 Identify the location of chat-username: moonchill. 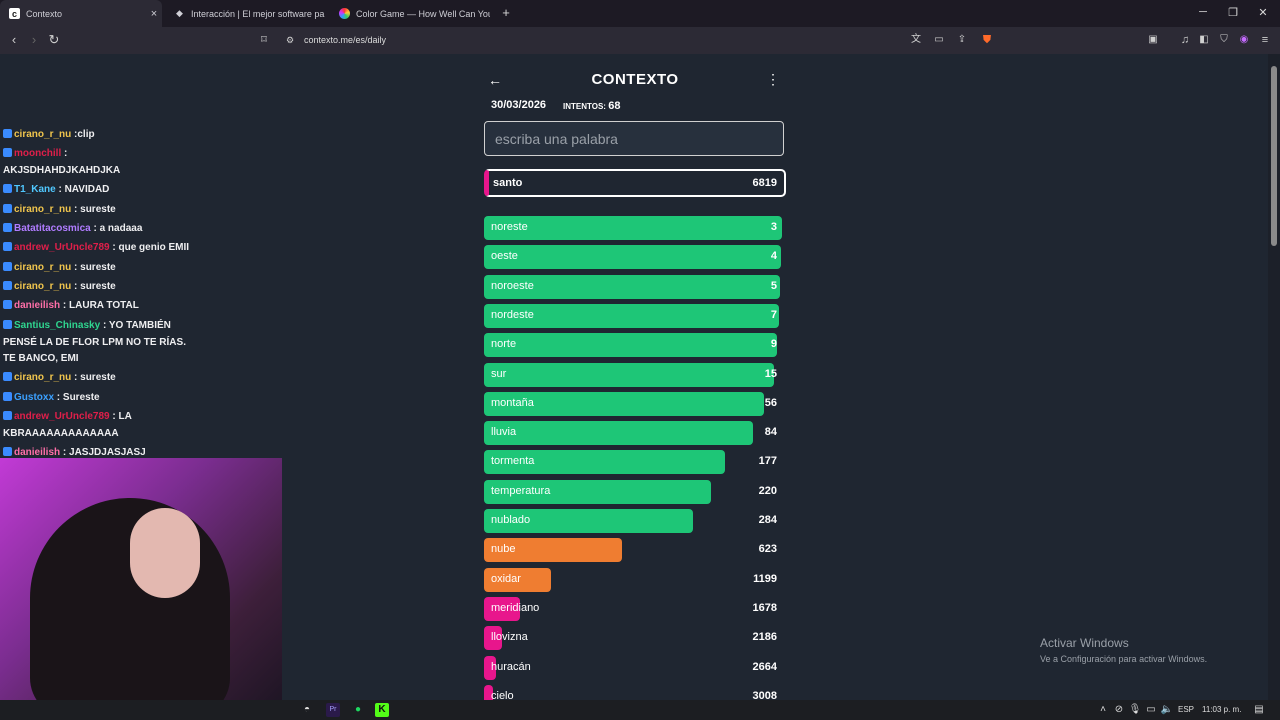
(38, 153).